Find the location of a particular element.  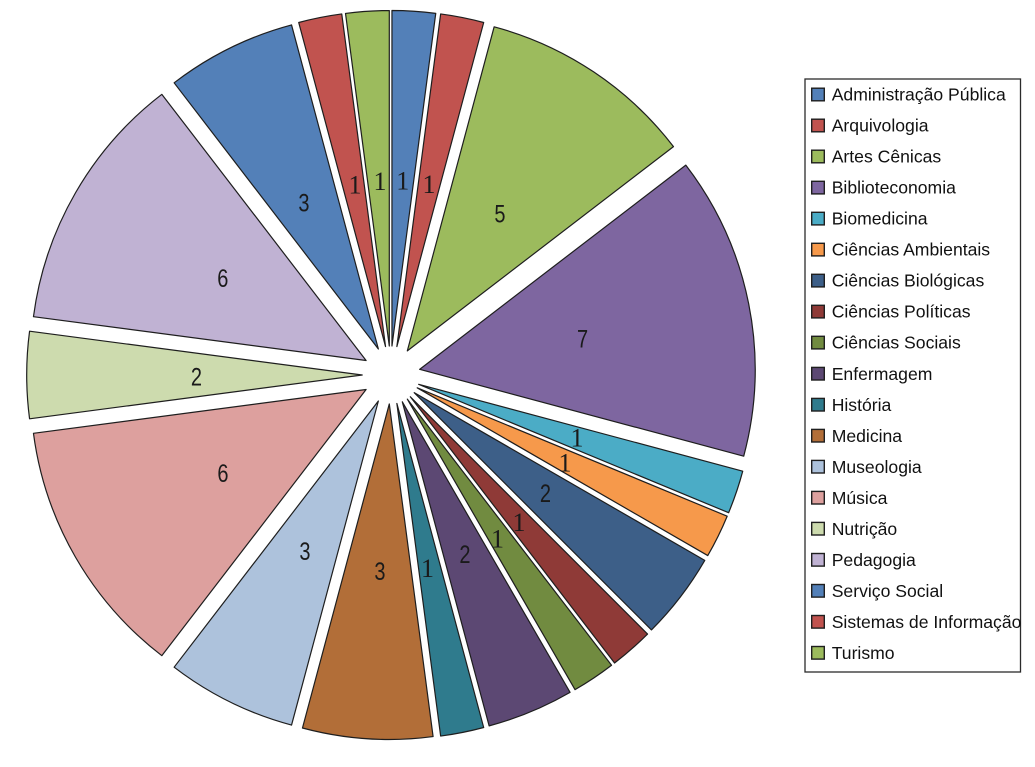

svg-text: Turismo is located at coordinates (863, 653).